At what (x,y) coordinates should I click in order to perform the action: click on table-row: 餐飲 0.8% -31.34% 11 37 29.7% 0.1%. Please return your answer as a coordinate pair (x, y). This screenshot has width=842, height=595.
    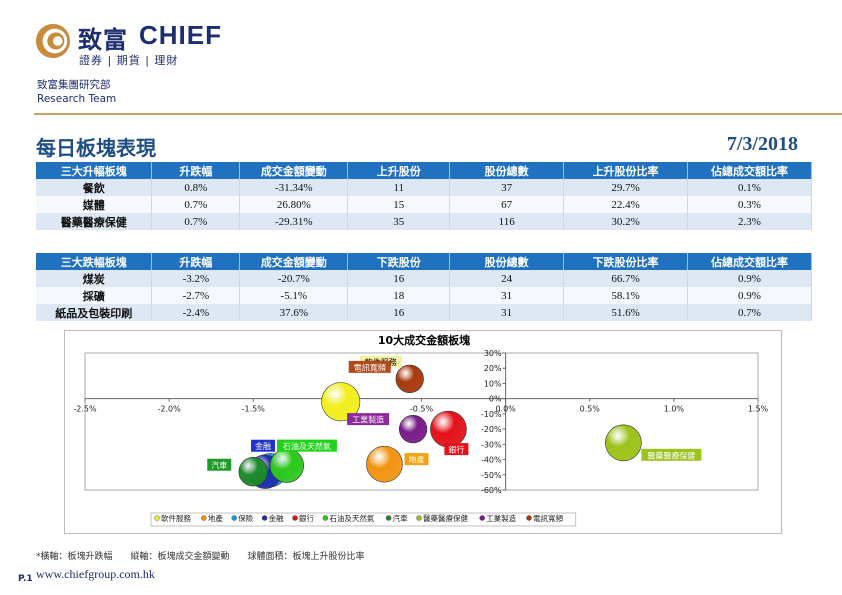
    Looking at the image, I should click on (424, 187).